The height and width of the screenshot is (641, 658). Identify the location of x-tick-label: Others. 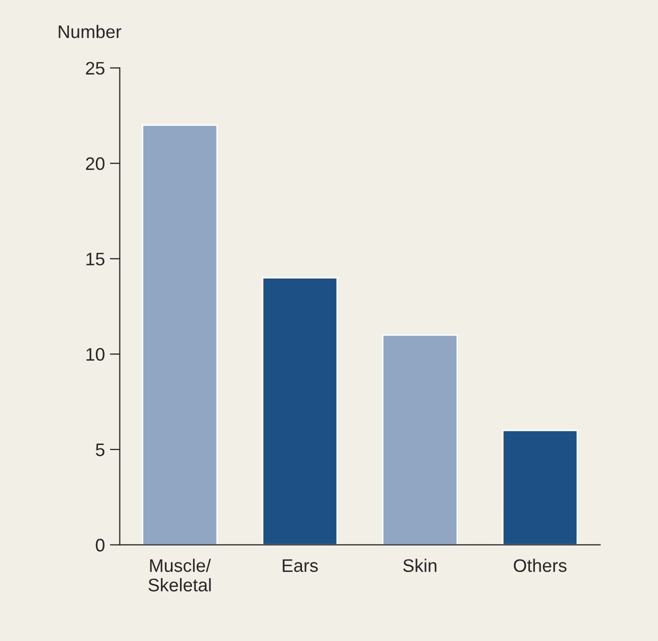
(540, 565).